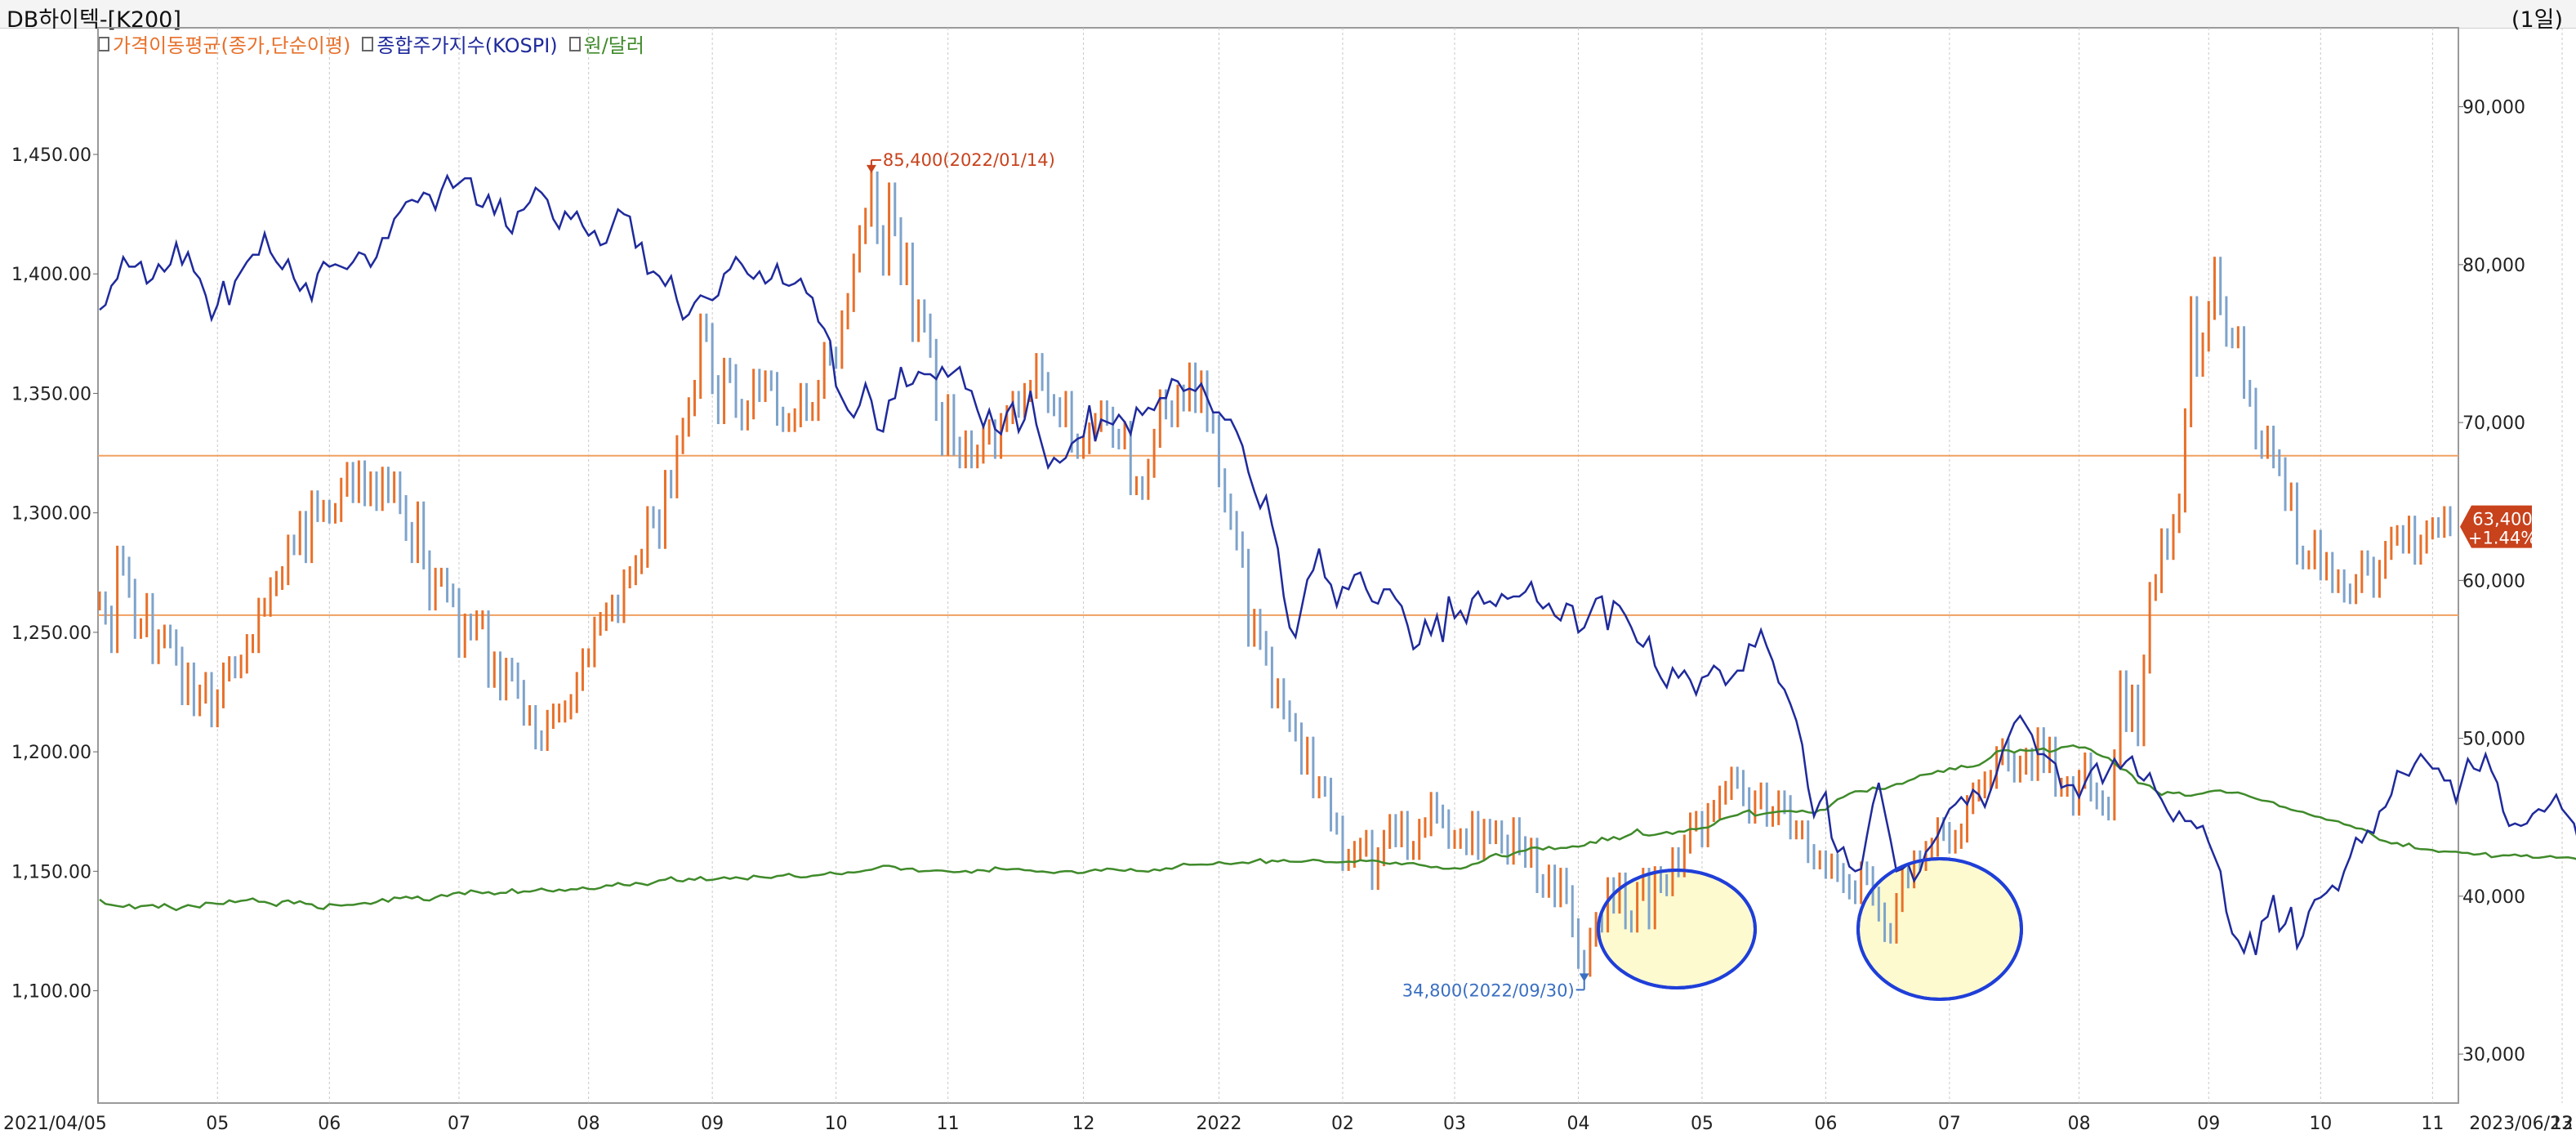  What do you see at coordinates (1337, 828) in the screenshot?
I see `usdkrw-series-line` at bounding box center [1337, 828].